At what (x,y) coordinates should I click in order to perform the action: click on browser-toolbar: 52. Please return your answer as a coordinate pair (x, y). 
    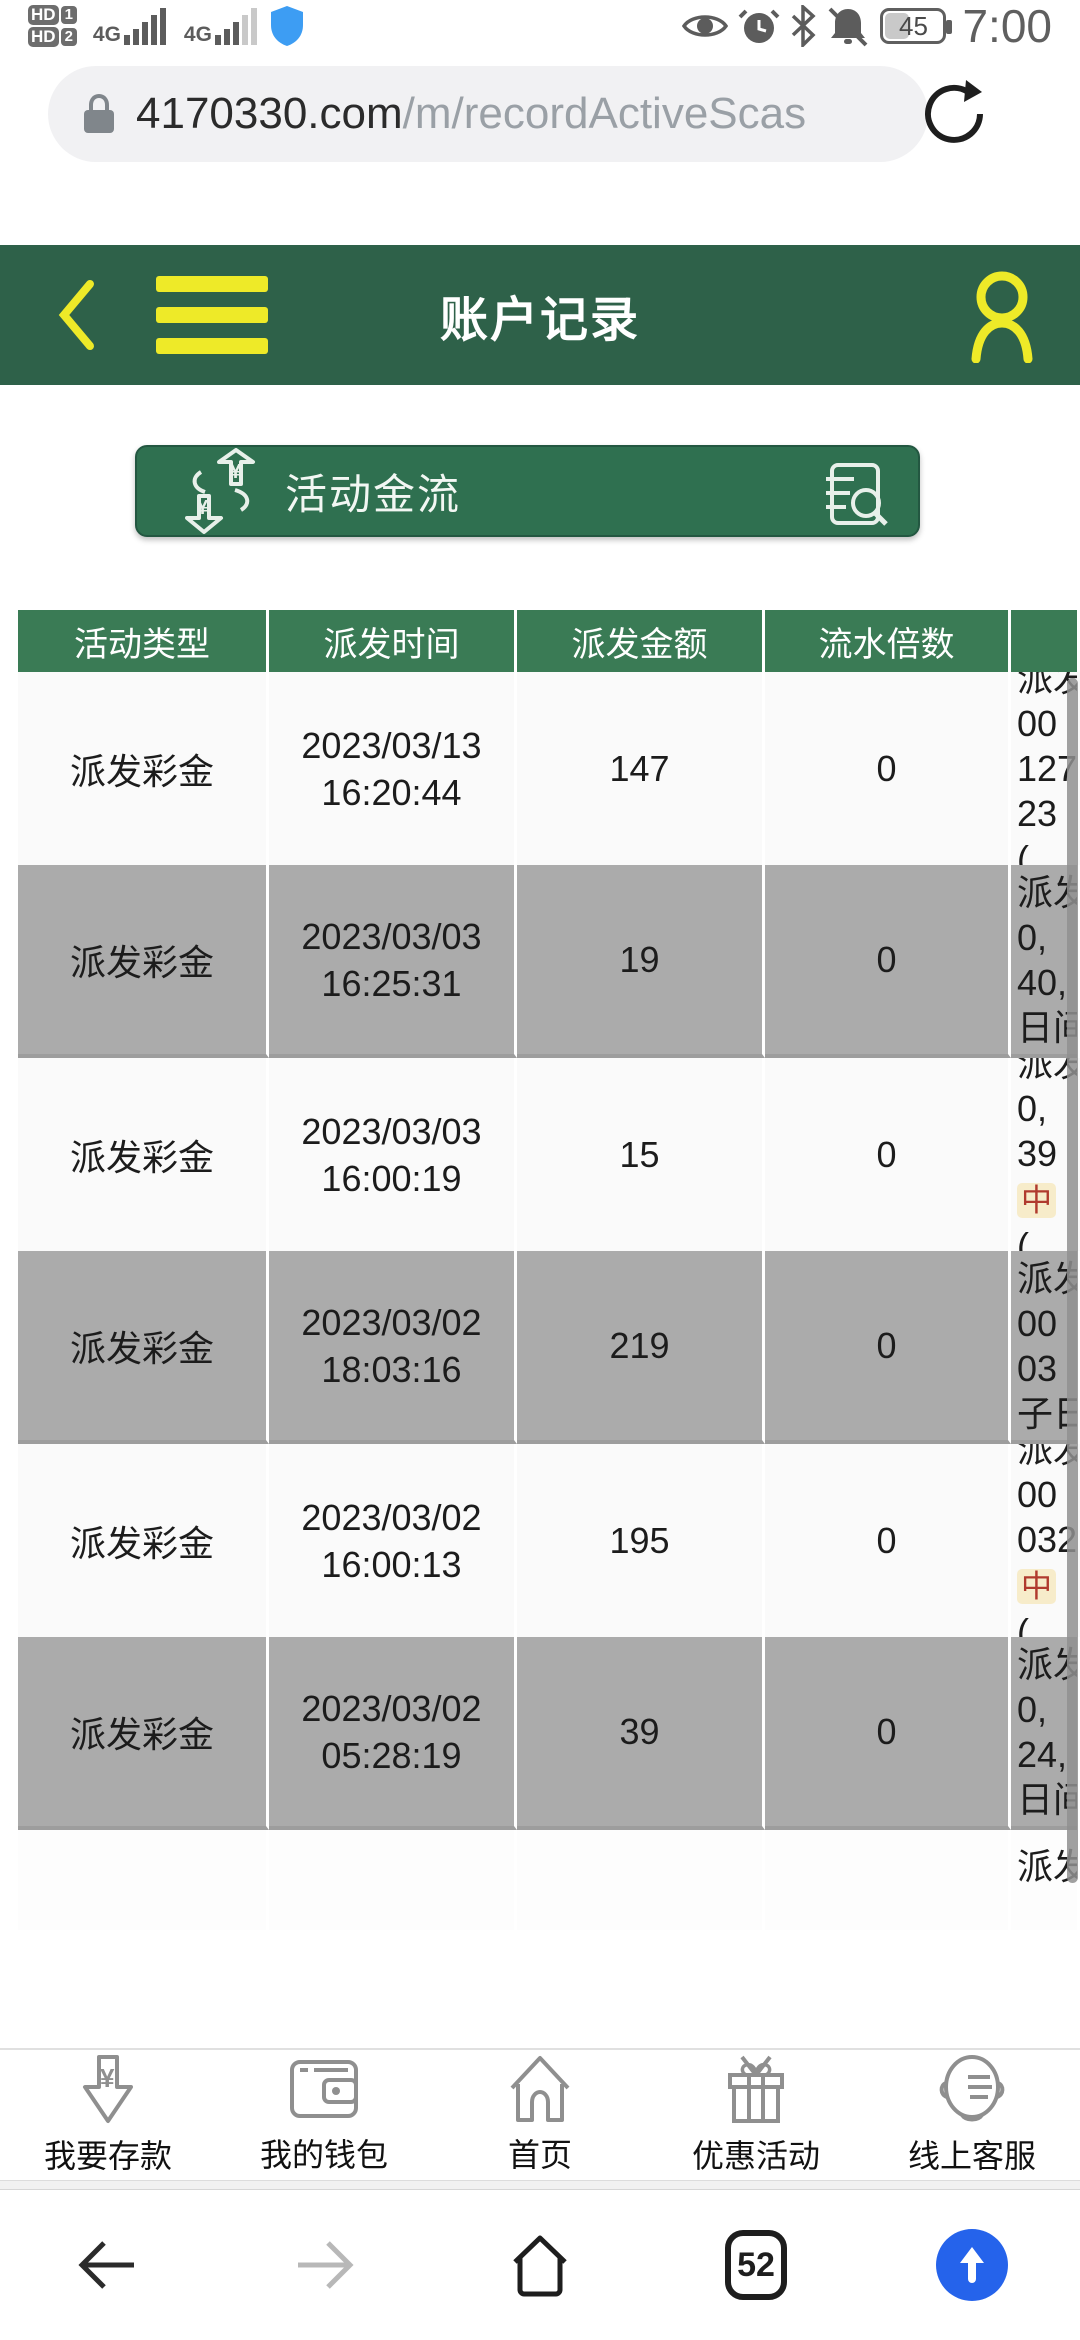
    Looking at the image, I should click on (540, 2265).